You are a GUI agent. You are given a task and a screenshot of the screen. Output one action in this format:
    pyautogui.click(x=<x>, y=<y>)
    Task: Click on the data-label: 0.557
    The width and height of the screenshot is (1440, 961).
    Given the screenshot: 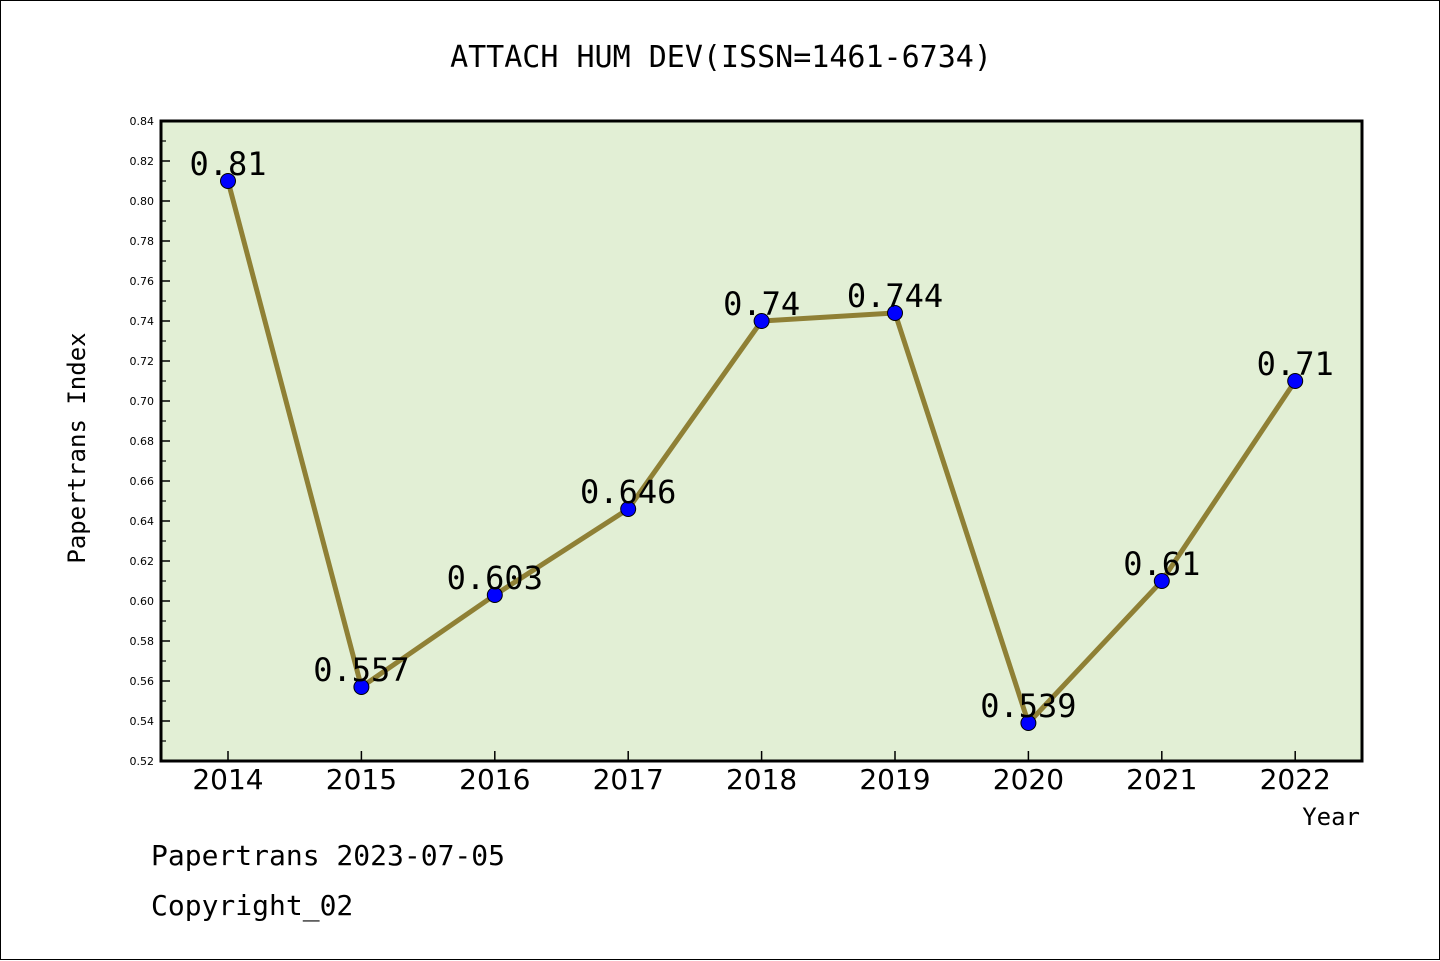 What is the action you would take?
    pyautogui.click(x=361, y=670)
    